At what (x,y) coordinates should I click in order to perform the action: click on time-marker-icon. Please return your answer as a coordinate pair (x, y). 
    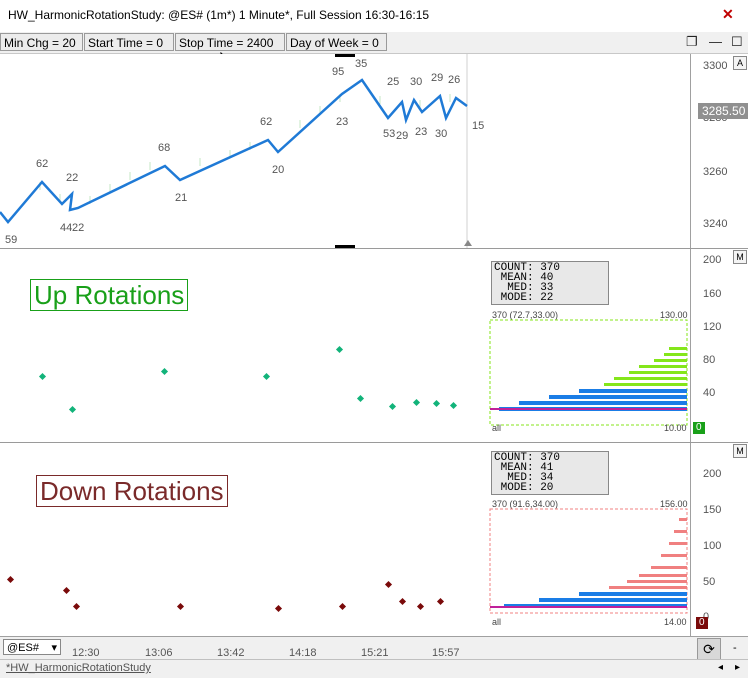
    Looking at the image, I should click on (468, 243).